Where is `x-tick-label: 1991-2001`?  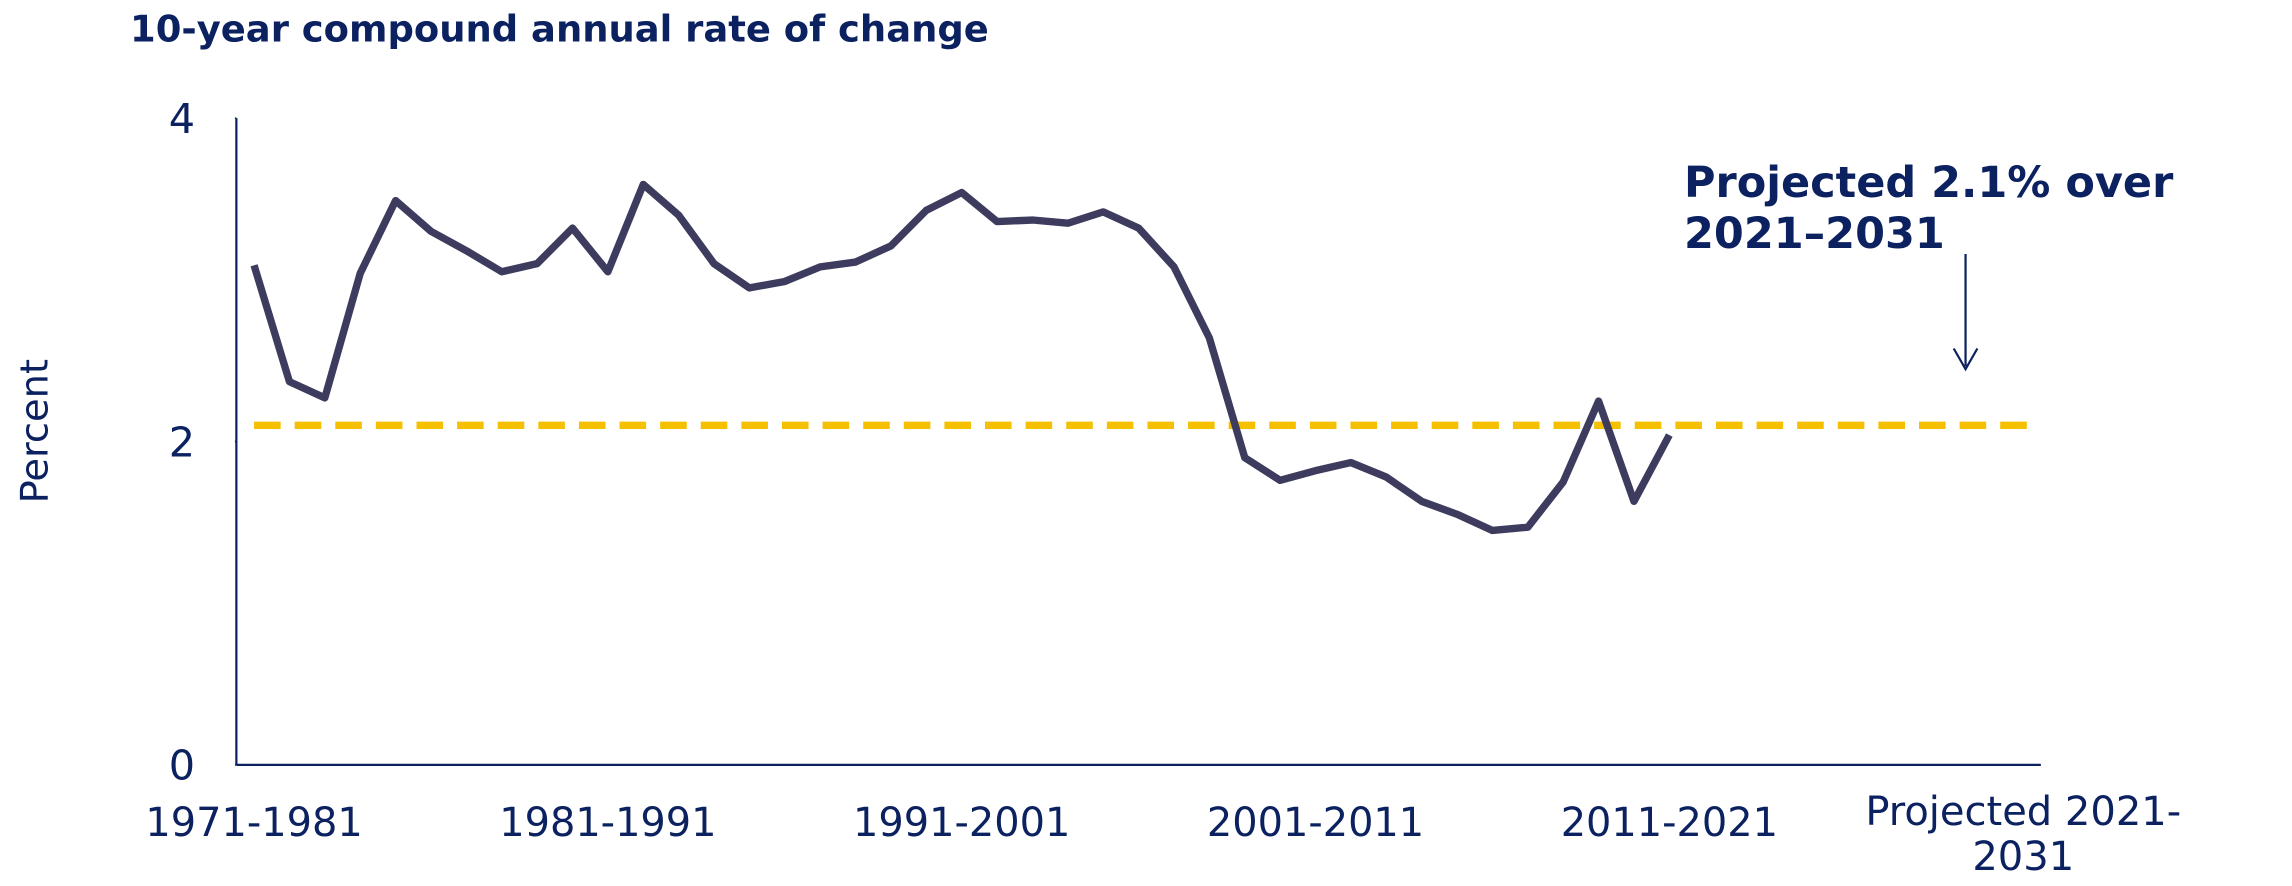
x-tick-label: 1991-2001 is located at coordinates (961, 823).